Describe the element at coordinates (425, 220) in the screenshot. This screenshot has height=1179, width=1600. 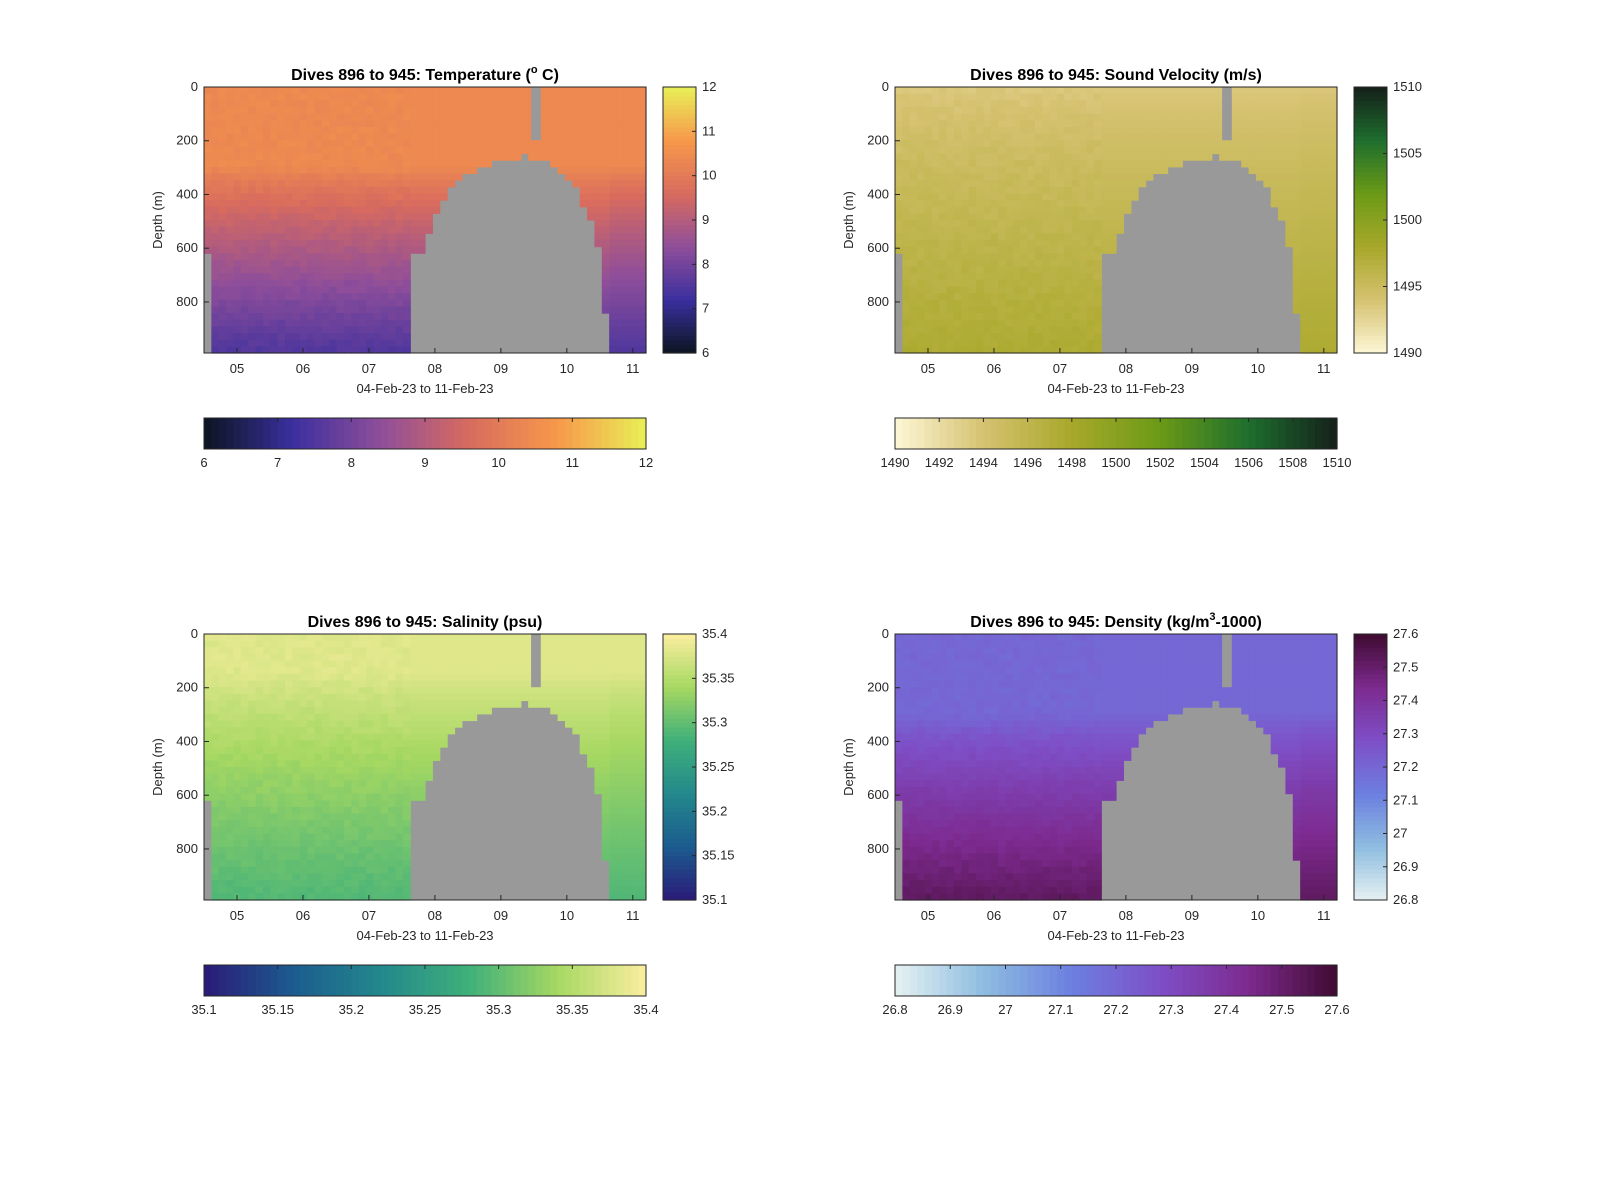
I see `axes-frame` at that location.